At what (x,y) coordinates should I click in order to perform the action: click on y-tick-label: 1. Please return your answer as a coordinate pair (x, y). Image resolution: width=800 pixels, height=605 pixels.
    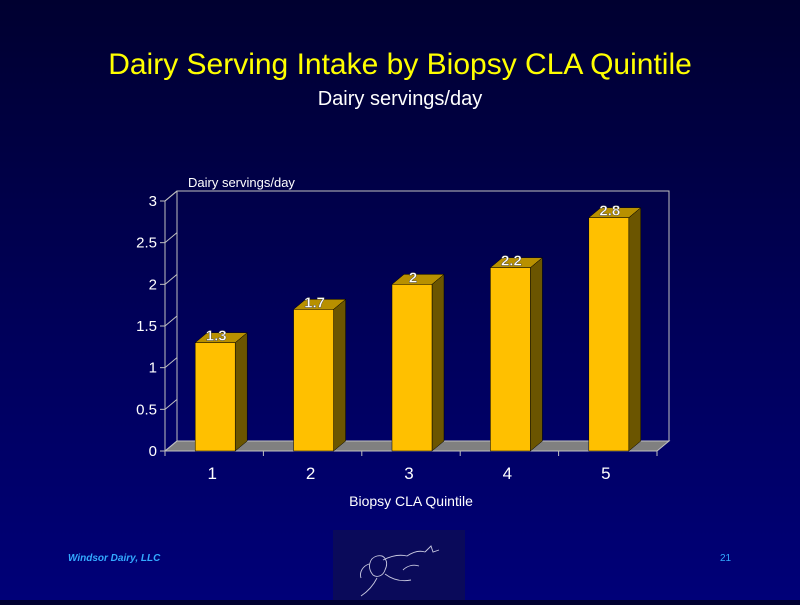
    Looking at the image, I should click on (153, 368).